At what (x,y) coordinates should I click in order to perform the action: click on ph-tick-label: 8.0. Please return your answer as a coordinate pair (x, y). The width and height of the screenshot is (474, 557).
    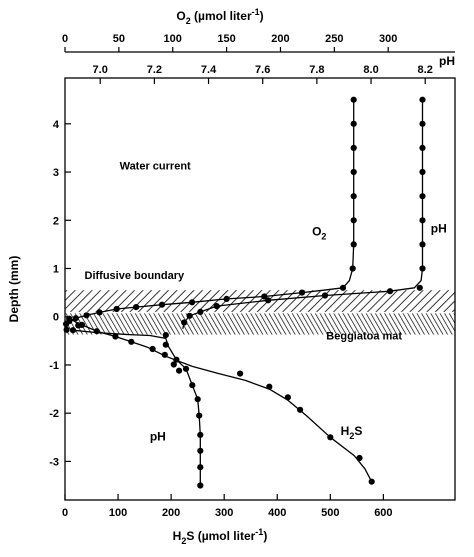
    Looking at the image, I should click on (370, 70).